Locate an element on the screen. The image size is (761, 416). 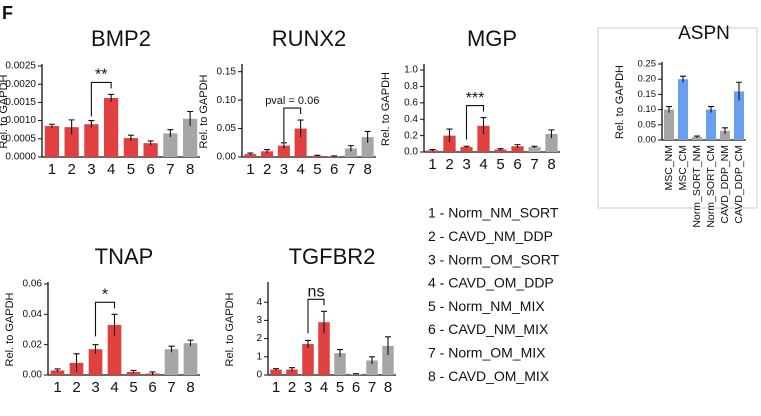
chart-title: BMP2 is located at coordinates (121, 38).